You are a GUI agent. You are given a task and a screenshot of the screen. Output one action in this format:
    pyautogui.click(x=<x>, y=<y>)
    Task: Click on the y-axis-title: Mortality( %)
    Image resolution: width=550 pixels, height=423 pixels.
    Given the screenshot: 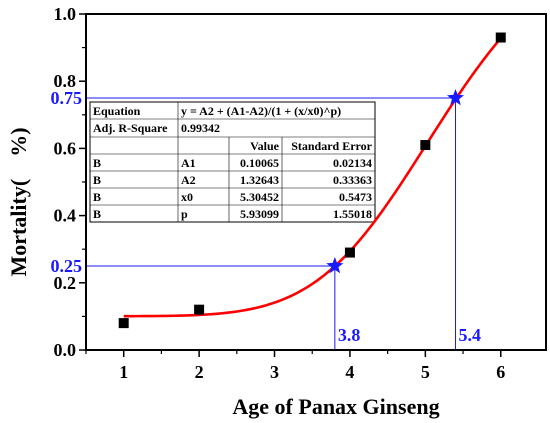 What is the action you would take?
    pyautogui.click(x=18, y=201)
    